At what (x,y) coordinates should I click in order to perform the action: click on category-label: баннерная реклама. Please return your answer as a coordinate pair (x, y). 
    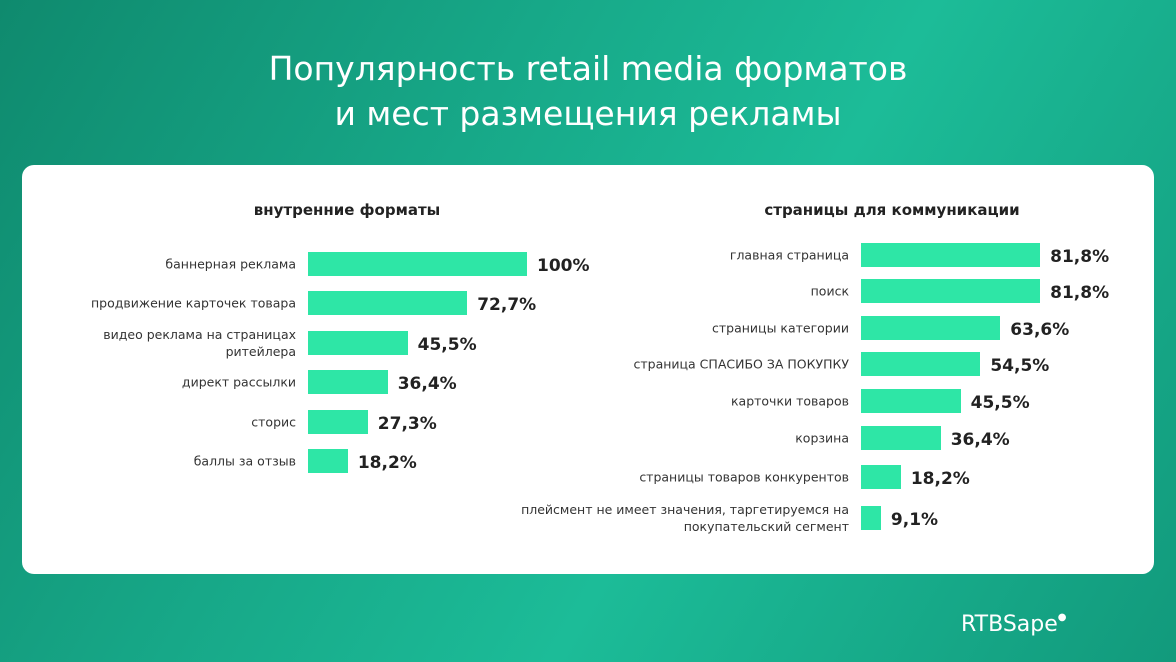
    Looking at the image, I should click on (230, 264).